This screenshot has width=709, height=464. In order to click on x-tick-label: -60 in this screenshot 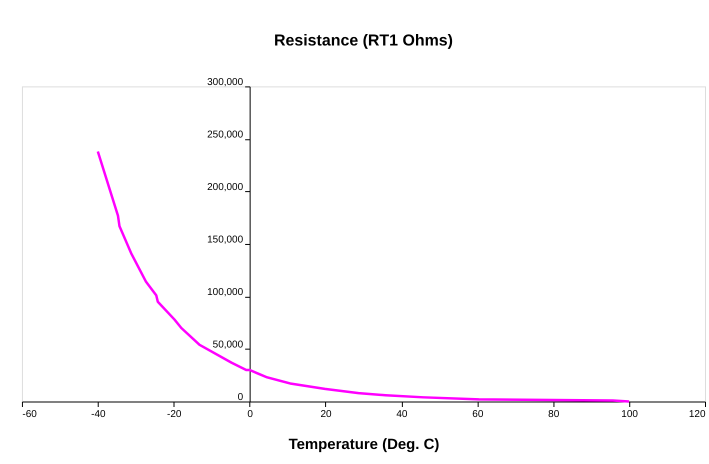, I will do `click(30, 414)`.